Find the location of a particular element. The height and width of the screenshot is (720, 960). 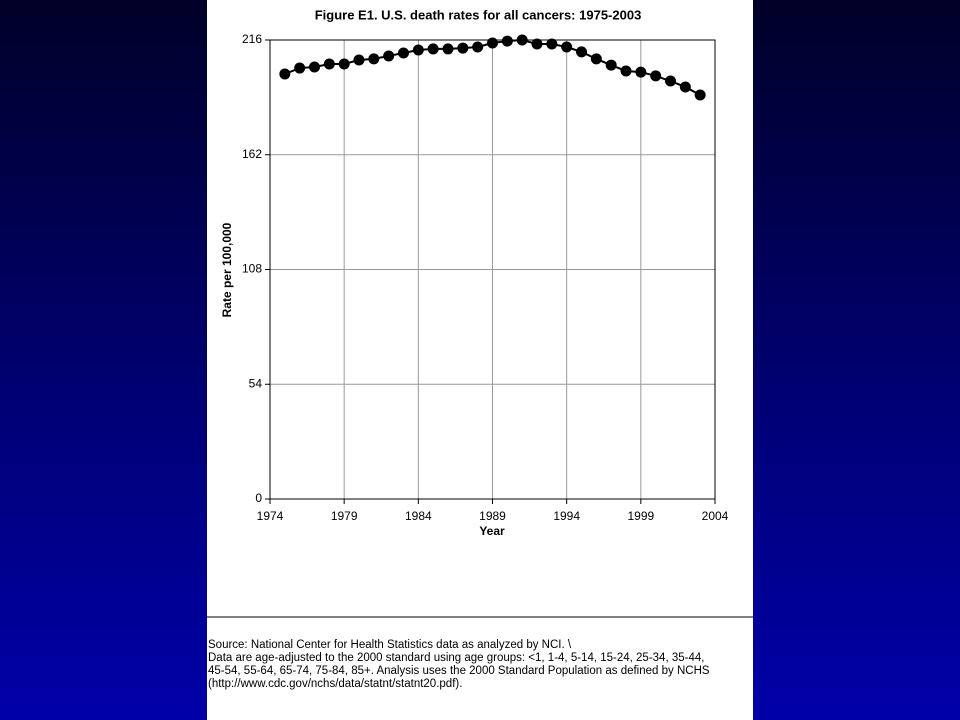

x-tick-label: 1989 is located at coordinates (492, 516).